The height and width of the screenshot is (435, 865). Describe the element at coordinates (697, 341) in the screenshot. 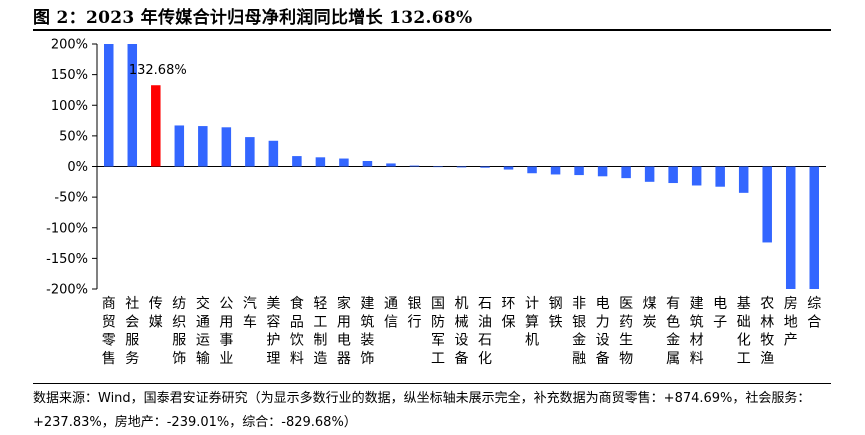

I see `x-category-label: 材` at that location.